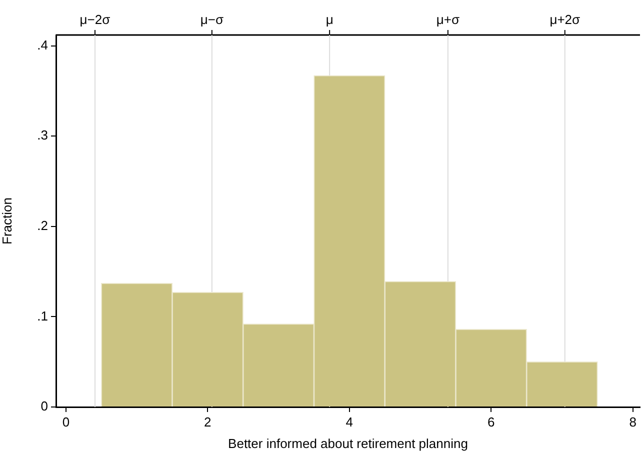  Describe the element at coordinates (350, 422) in the screenshot. I see `x-tick-label: 4` at that location.